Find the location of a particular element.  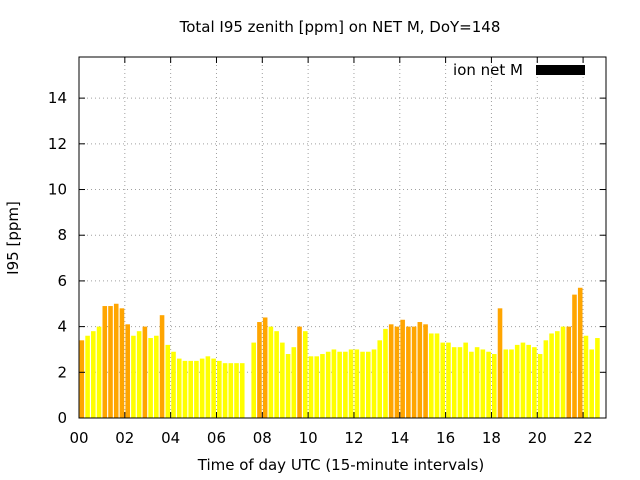

x-tick-label-10: 20 is located at coordinates (537, 438).